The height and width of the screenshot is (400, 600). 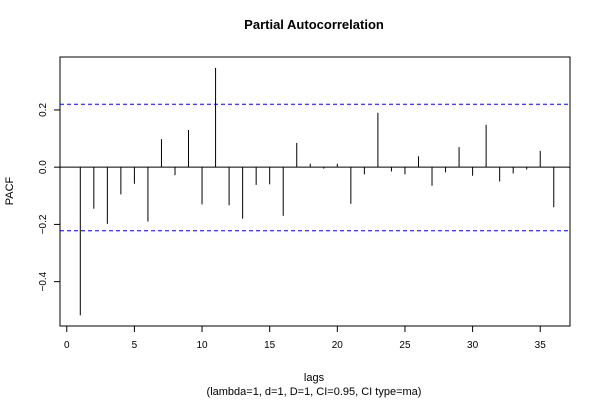 What do you see at coordinates (541, 345) in the screenshot?
I see `x-tick-label-35: 35` at bounding box center [541, 345].